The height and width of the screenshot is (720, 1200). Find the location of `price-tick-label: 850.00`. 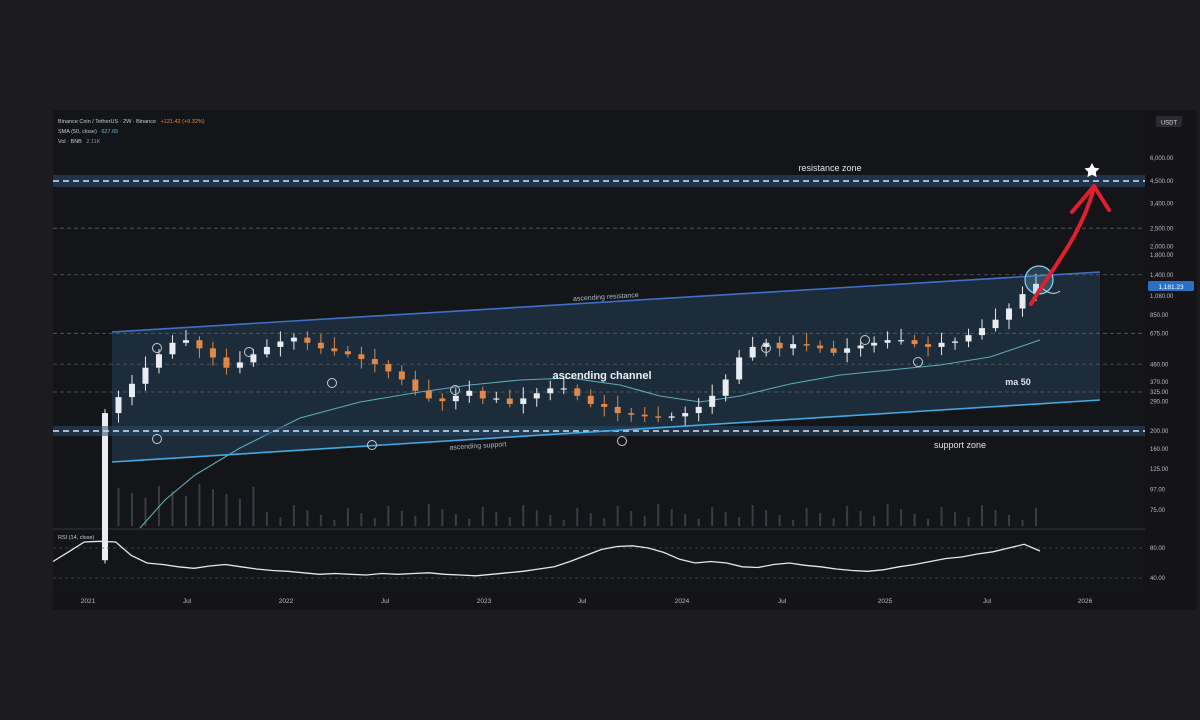

price-tick-label: 850.00 is located at coordinates (1159, 316).